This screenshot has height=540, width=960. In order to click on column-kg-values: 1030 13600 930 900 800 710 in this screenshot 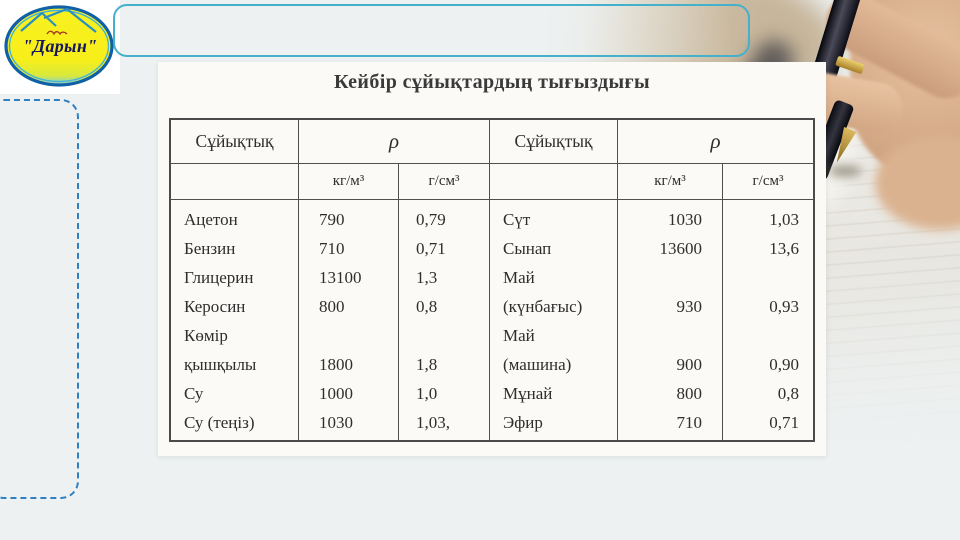, I will do `click(670, 320)`.